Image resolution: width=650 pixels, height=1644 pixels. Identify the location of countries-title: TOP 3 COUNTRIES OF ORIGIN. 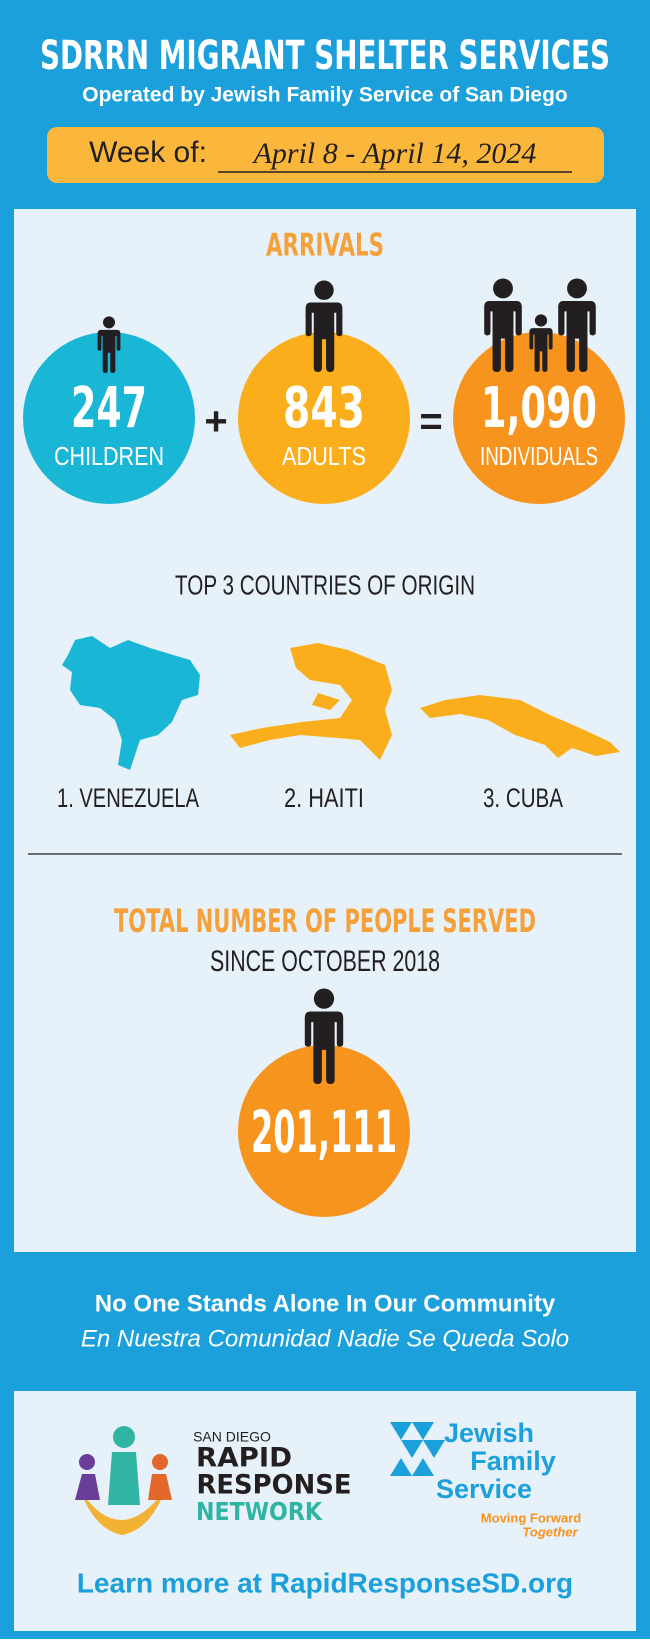
(325, 584).